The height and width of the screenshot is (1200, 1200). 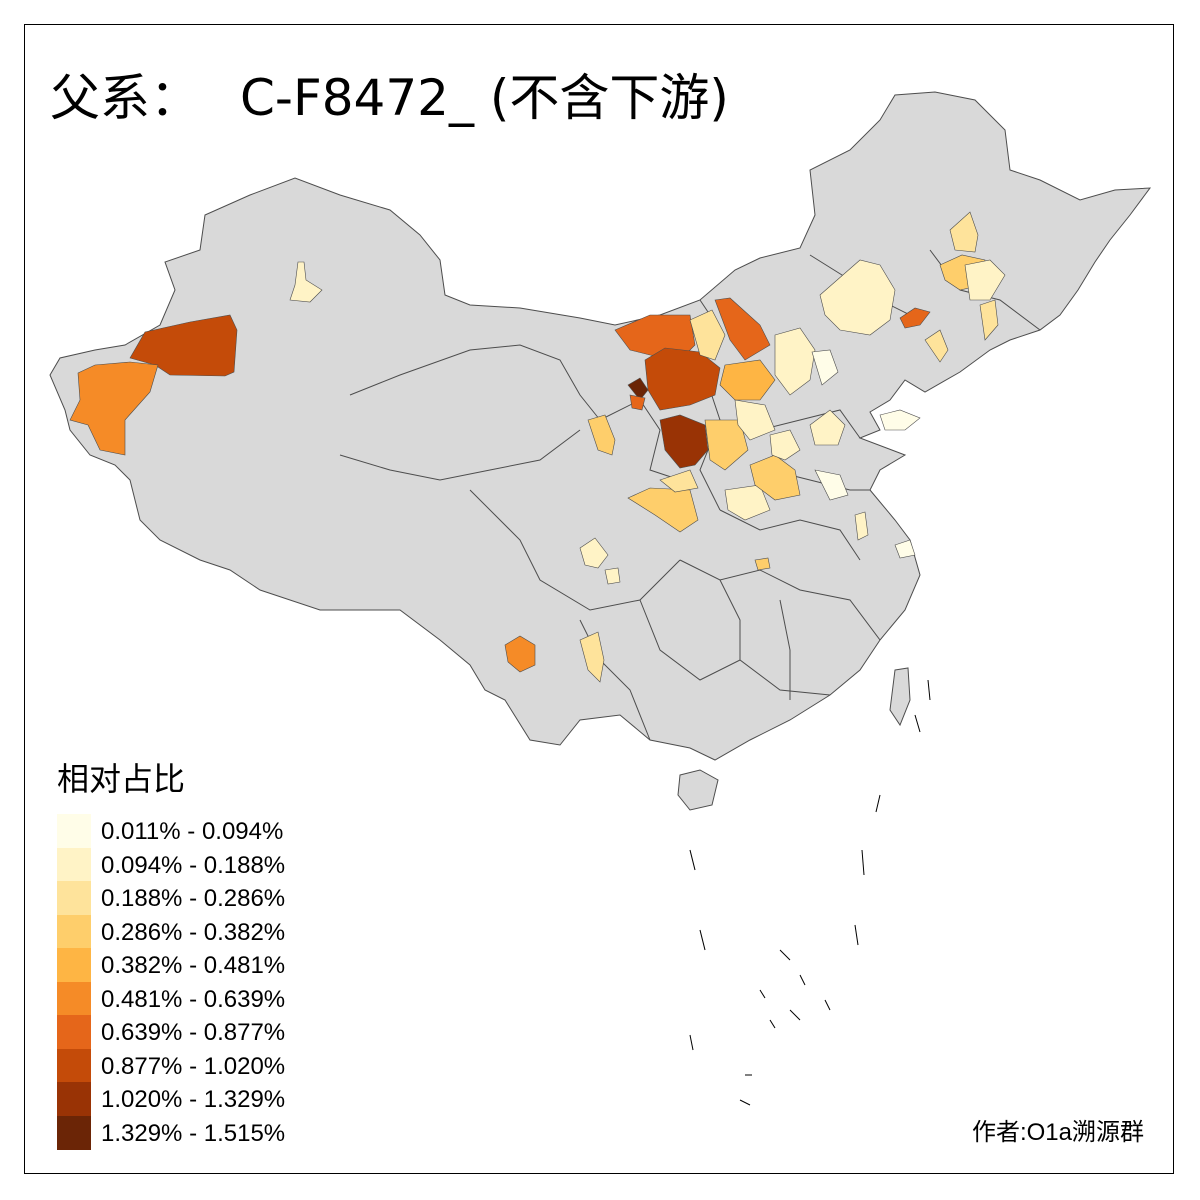 I want to click on region-henan-b, so click(x=679, y=481).